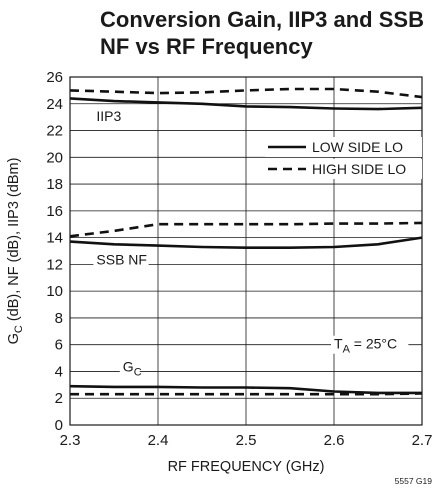 The width and height of the screenshot is (434, 490). What do you see at coordinates (54, 211) in the screenshot?
I see `y-tick-label-16: 16` at bounding box center [54, 211].